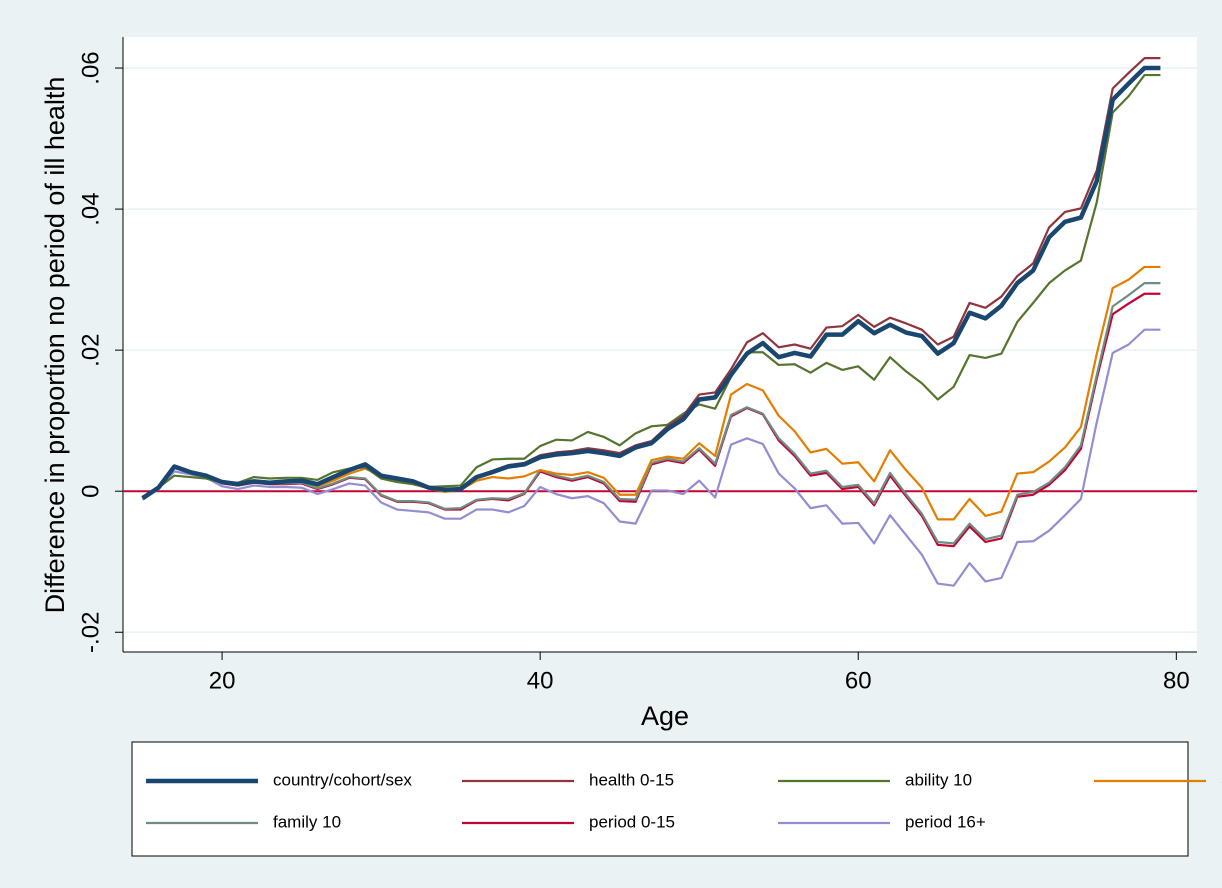  Describe the element at coordinates (307, 821) in the screenshot. I see `legend-label: family 10` at that location.